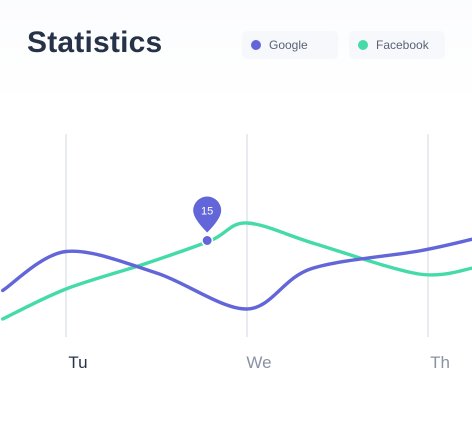 The image size is (472, 440). I want to click on facebook-legend-dot, so click(363, 45).